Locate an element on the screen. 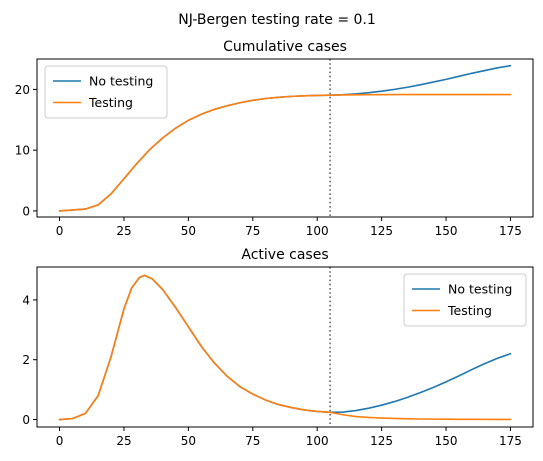  cumulative-x-tick: 25 is located at coordinates (124, 227).